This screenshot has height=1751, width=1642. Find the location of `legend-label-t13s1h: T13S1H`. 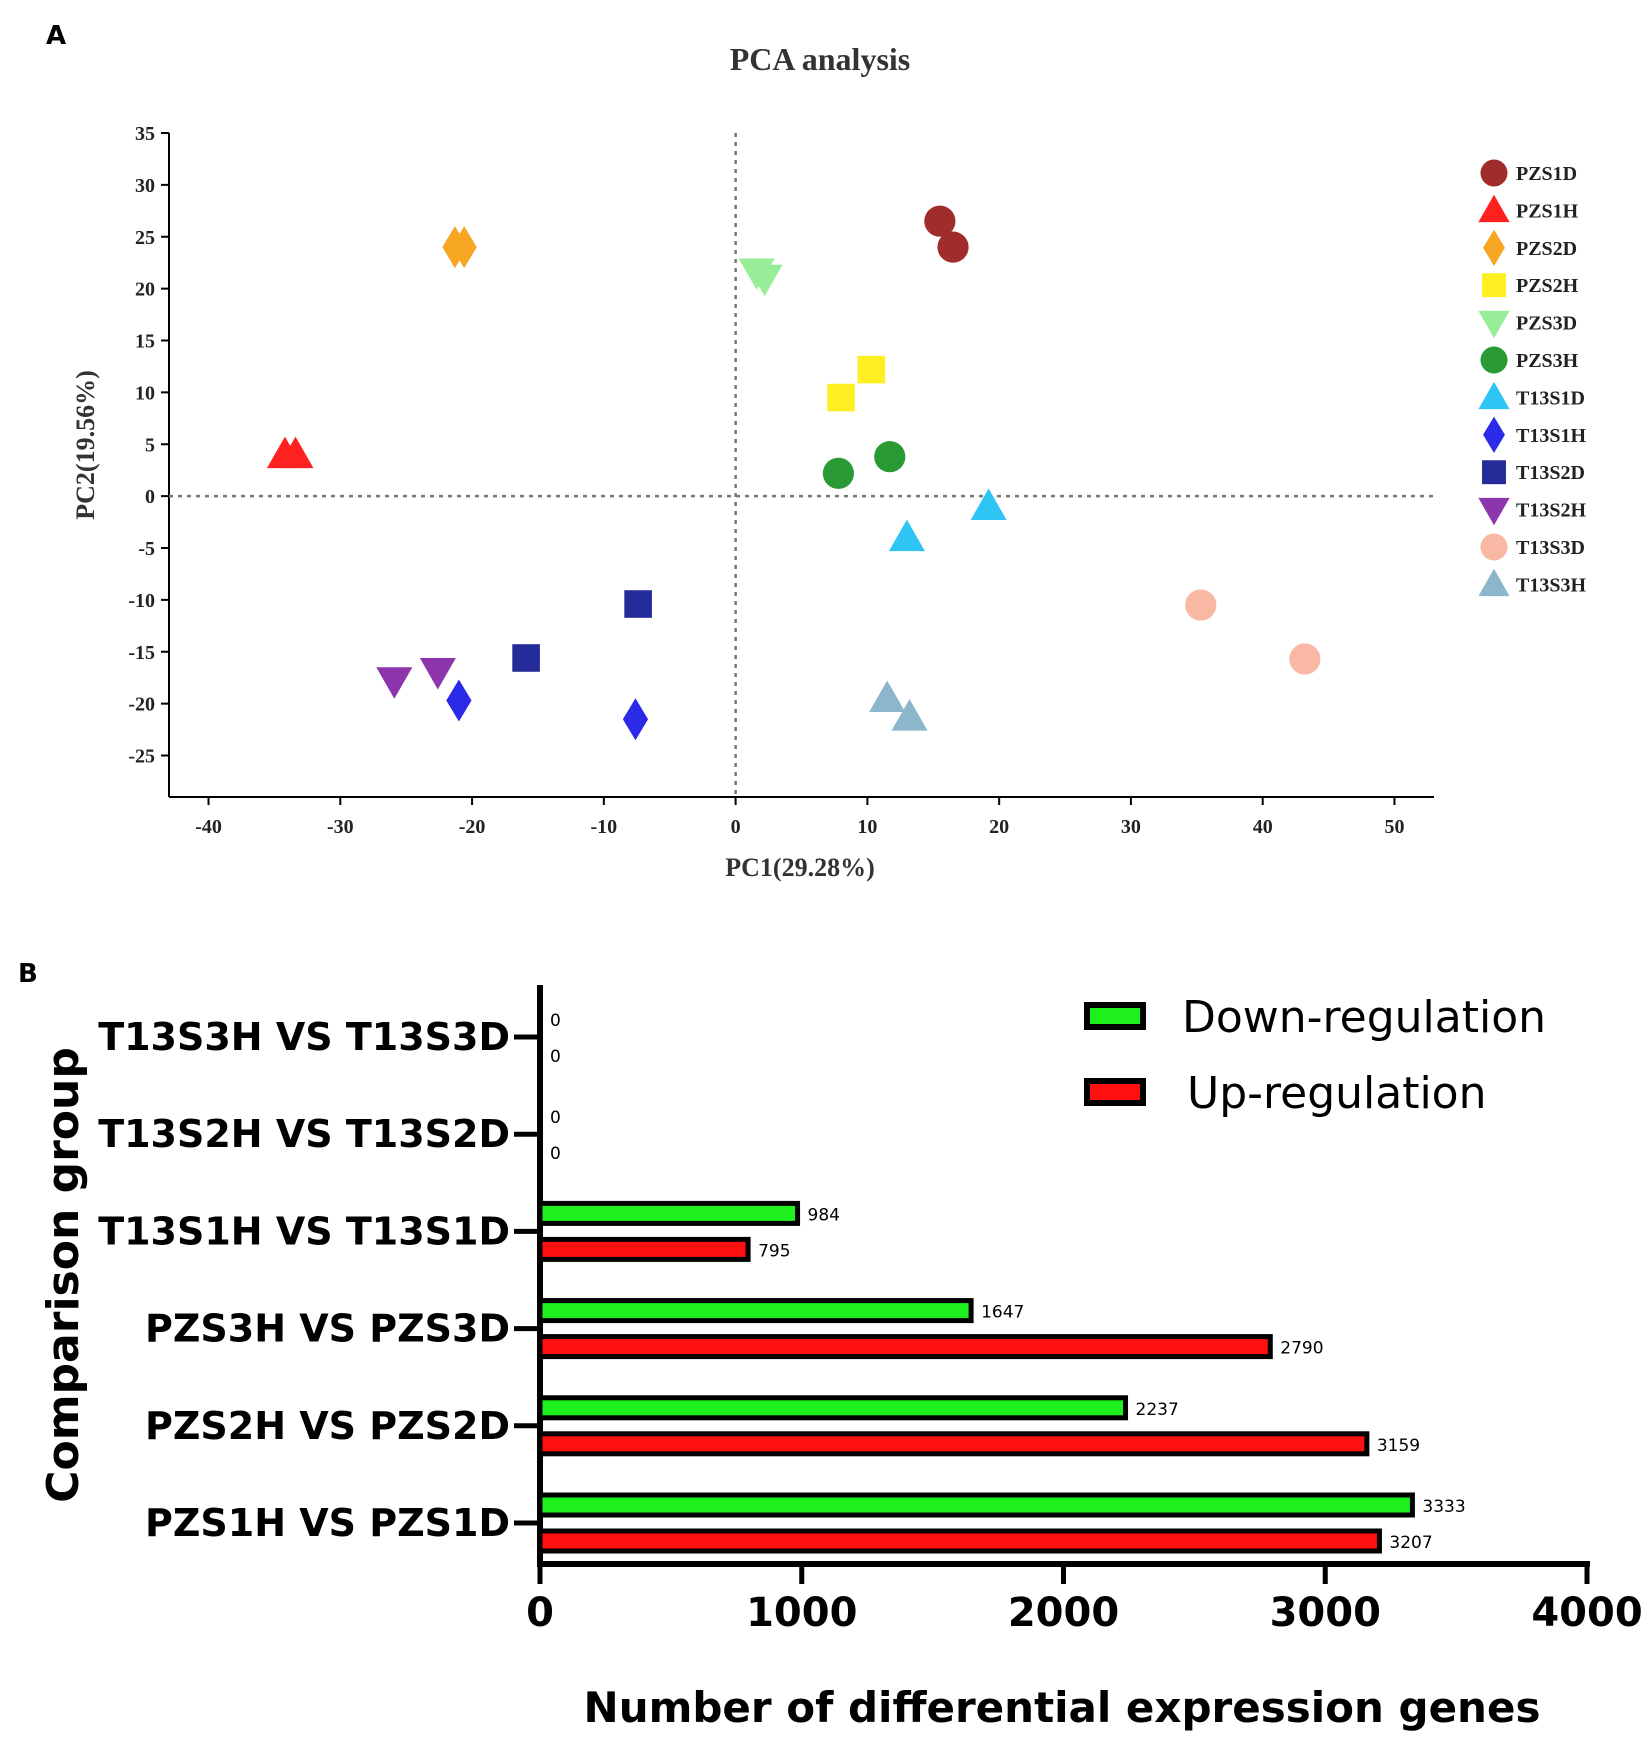

legend-label-t13s1h: T13S1H is located at coordinates (1551, 436).